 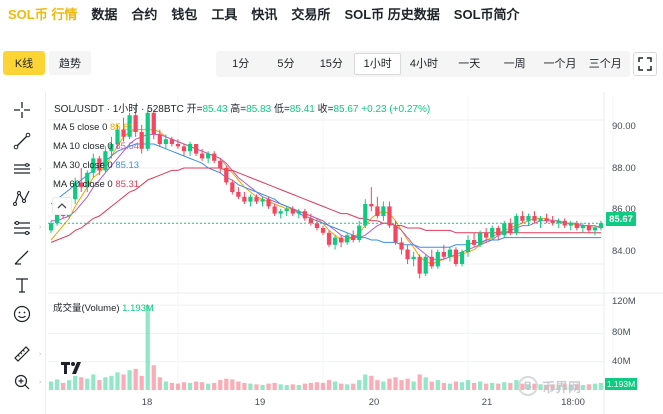 I want to click on low-label: 低=, so click(x=281, y=109).